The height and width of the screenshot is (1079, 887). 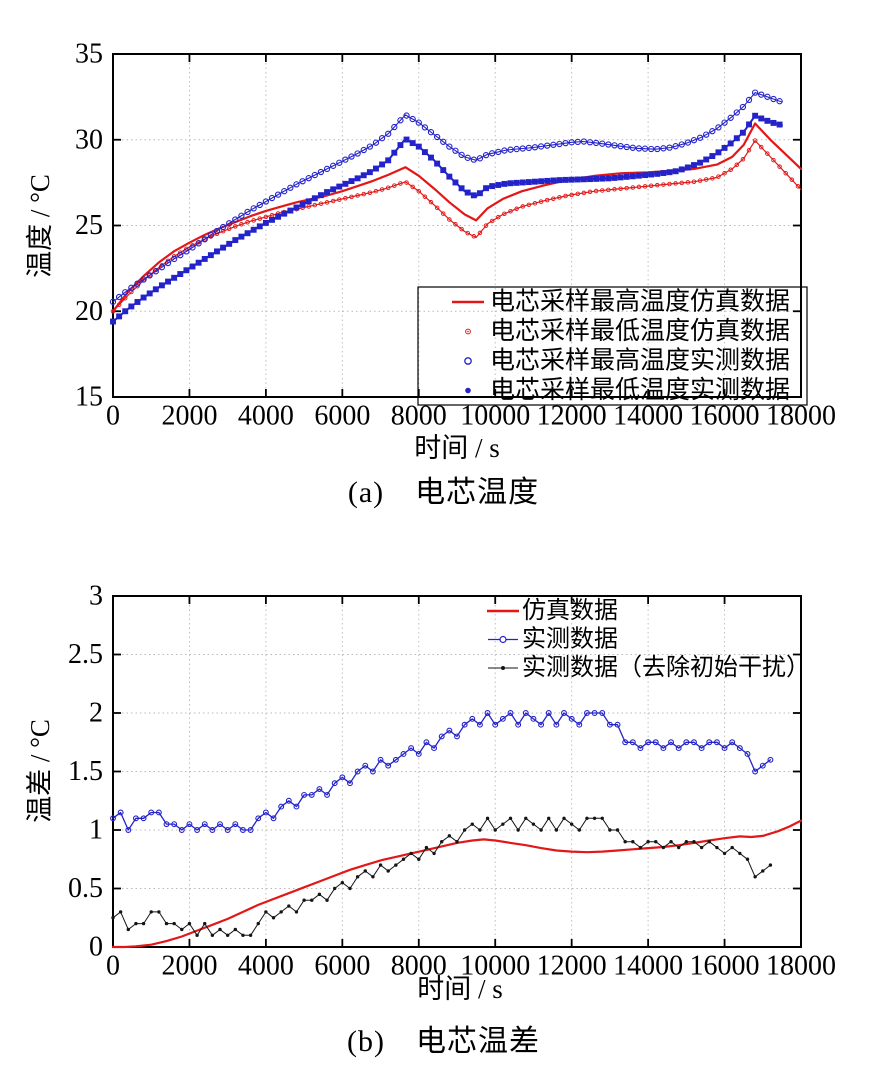 I want to click on legend-item-1: 电芯采样最低温度仿真数据, so click(x=627, y=331).